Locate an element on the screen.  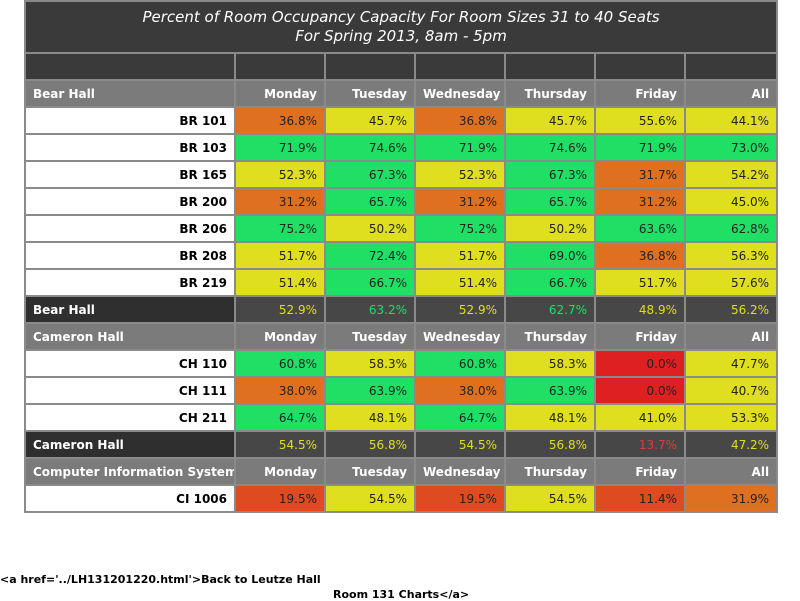
room-name: BR 206 is located at coordinates (130, 228).